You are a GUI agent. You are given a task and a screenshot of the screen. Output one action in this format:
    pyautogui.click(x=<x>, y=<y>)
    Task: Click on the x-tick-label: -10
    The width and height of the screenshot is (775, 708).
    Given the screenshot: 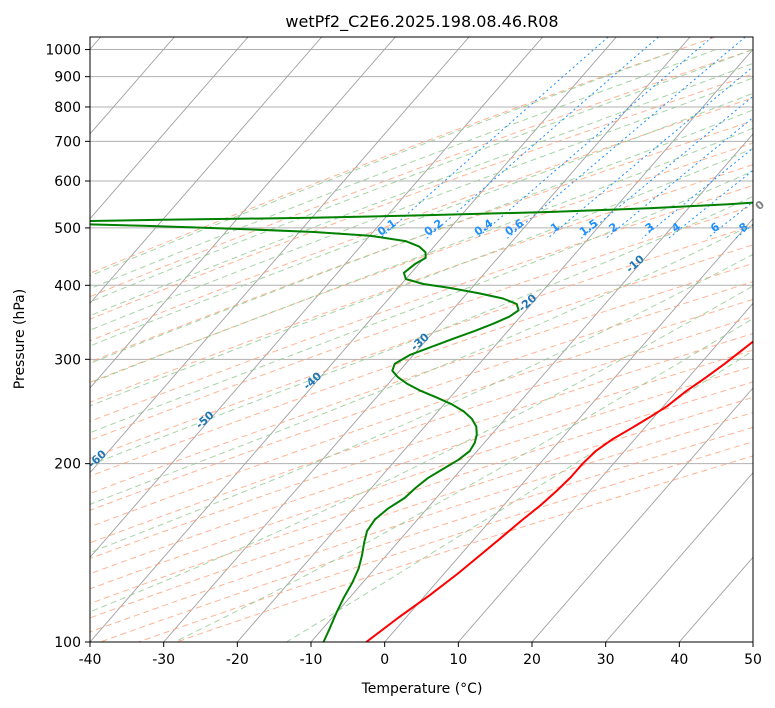 What is the action you would take?
    pyautogui.click(x=311, y=660)
    